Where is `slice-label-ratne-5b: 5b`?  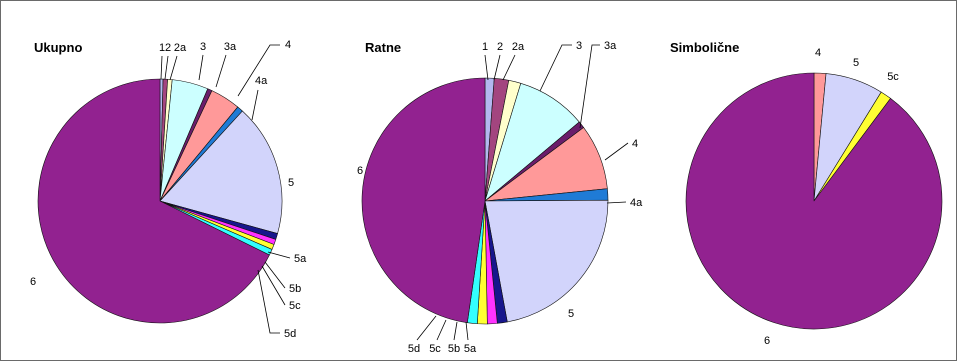
slice-label-ratne-5b: 5b is located at coordinates (454, 349).